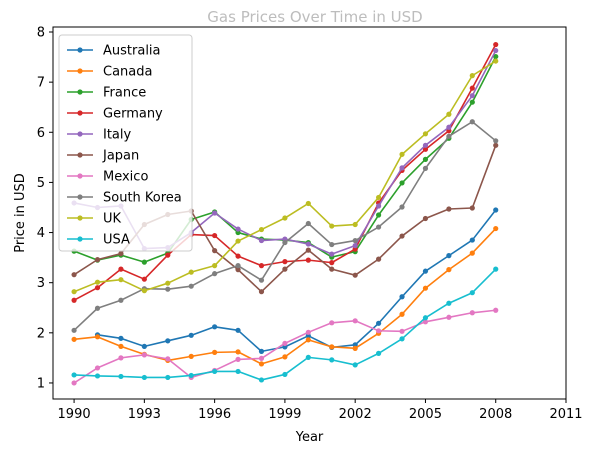 The height and width of the screenshot is (456, 614). I want to click on legend-label: South Korea, so click(142, 198).